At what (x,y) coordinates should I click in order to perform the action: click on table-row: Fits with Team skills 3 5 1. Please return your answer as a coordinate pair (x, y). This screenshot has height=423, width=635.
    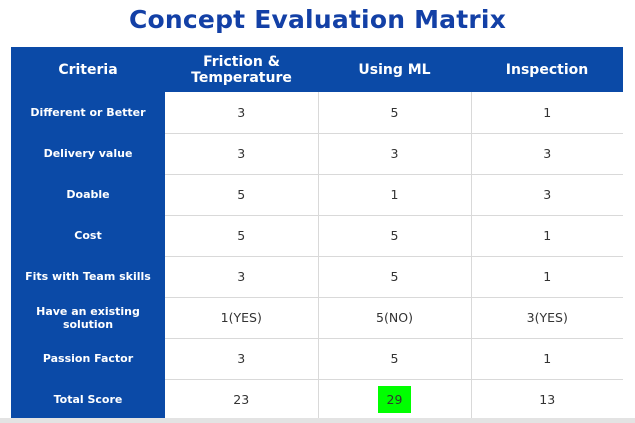
    Looking at the image, I should click on (317, 277).